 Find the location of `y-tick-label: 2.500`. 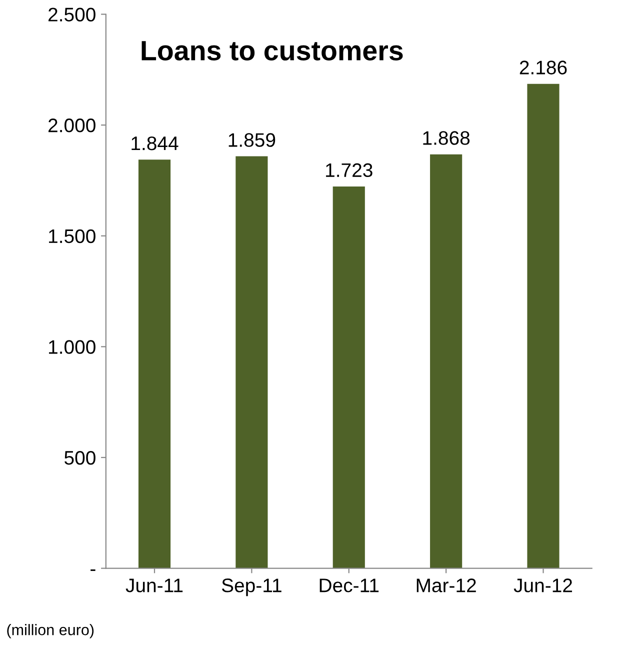

y-tick-label: 2.500 is located at coordinates (72, 15).